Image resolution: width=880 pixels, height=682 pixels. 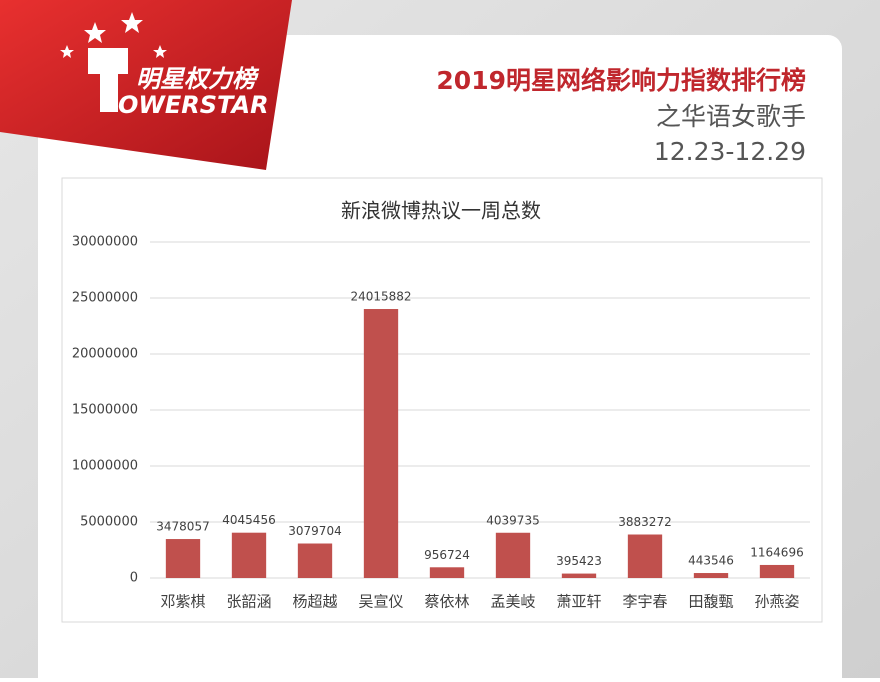 What do you see at coordinates (105, 466) in the screenshot?
I see `y-tick-label: 10000000` at bounding box center [105, 466].